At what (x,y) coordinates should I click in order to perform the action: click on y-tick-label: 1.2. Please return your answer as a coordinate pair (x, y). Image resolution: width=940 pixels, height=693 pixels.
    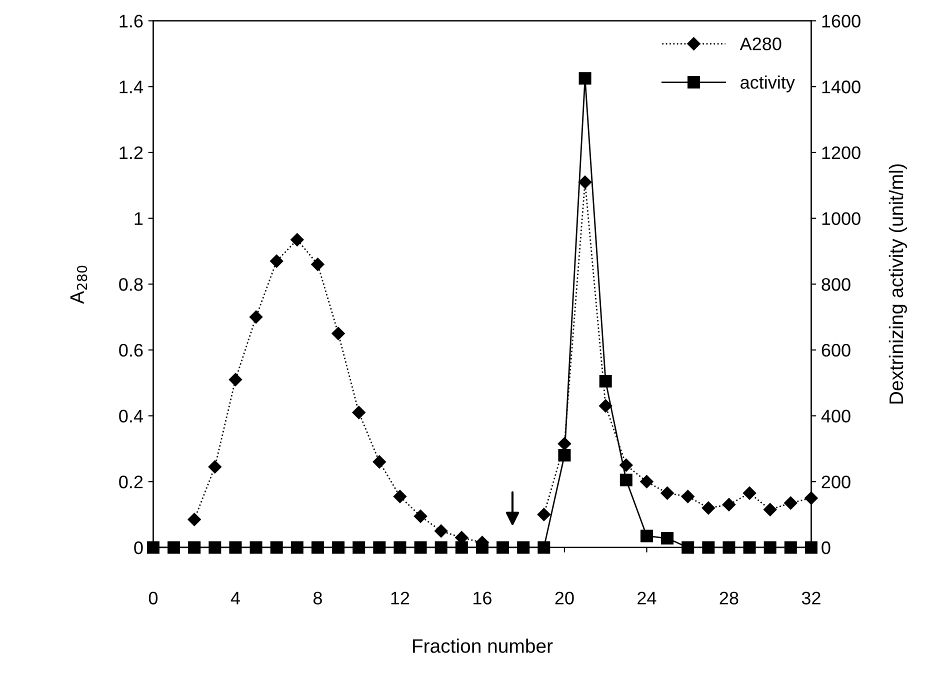
    Looking at the image, I should click on (131, 152).